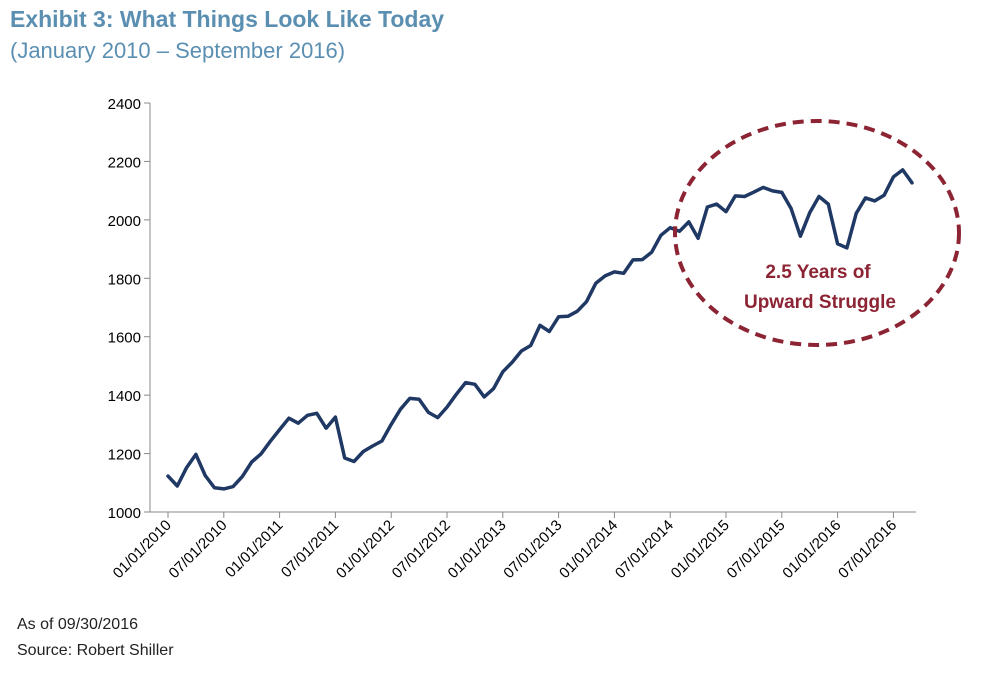 The width and height of the screenshot is (983, 675). Describe the element at coordinates (365, 549) in the screenshot. I see `x-tick-label: 01/01/2012` at that location.